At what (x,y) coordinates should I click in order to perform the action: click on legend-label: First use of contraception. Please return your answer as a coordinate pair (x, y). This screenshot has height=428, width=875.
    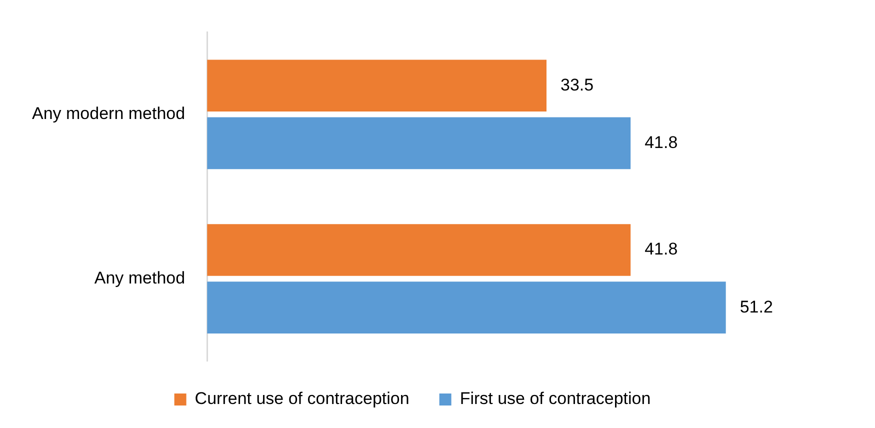
    Looking at the image, I should click on (555, 398).